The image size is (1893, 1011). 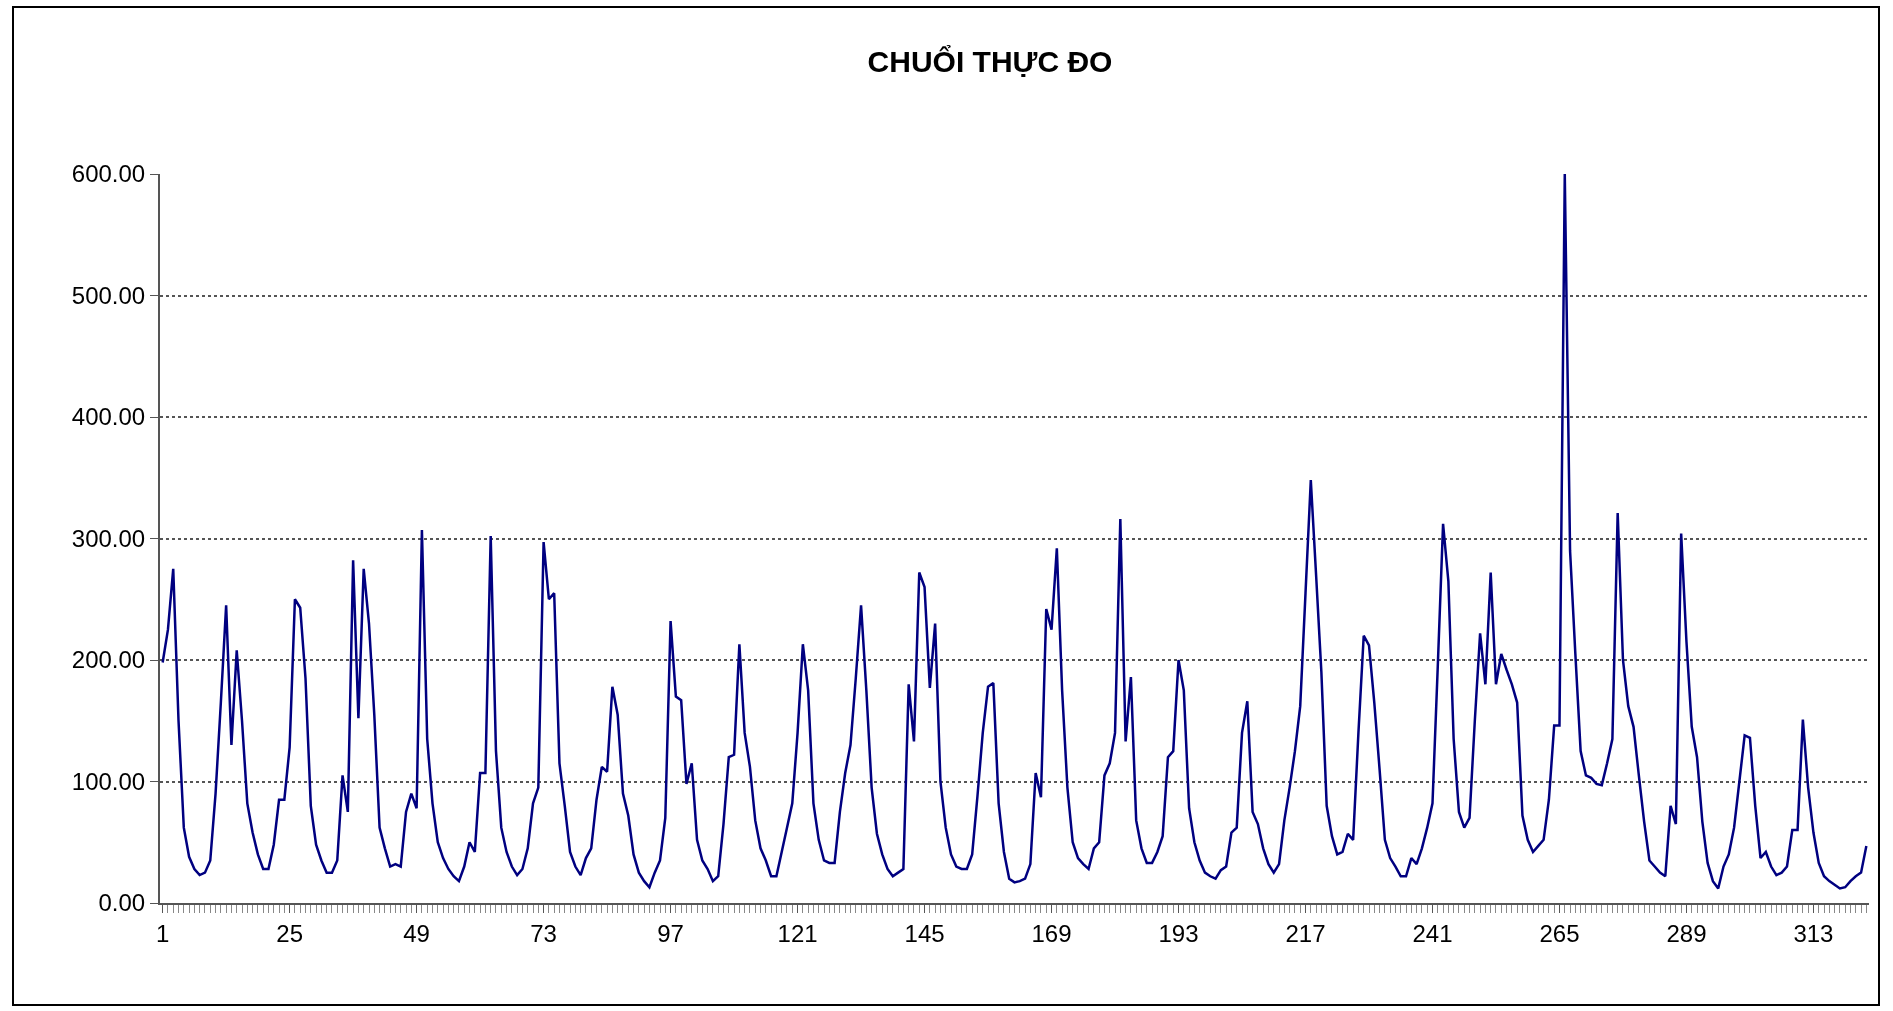 I want to click on x-tick-label: 289, so click(x=1686, y=933).